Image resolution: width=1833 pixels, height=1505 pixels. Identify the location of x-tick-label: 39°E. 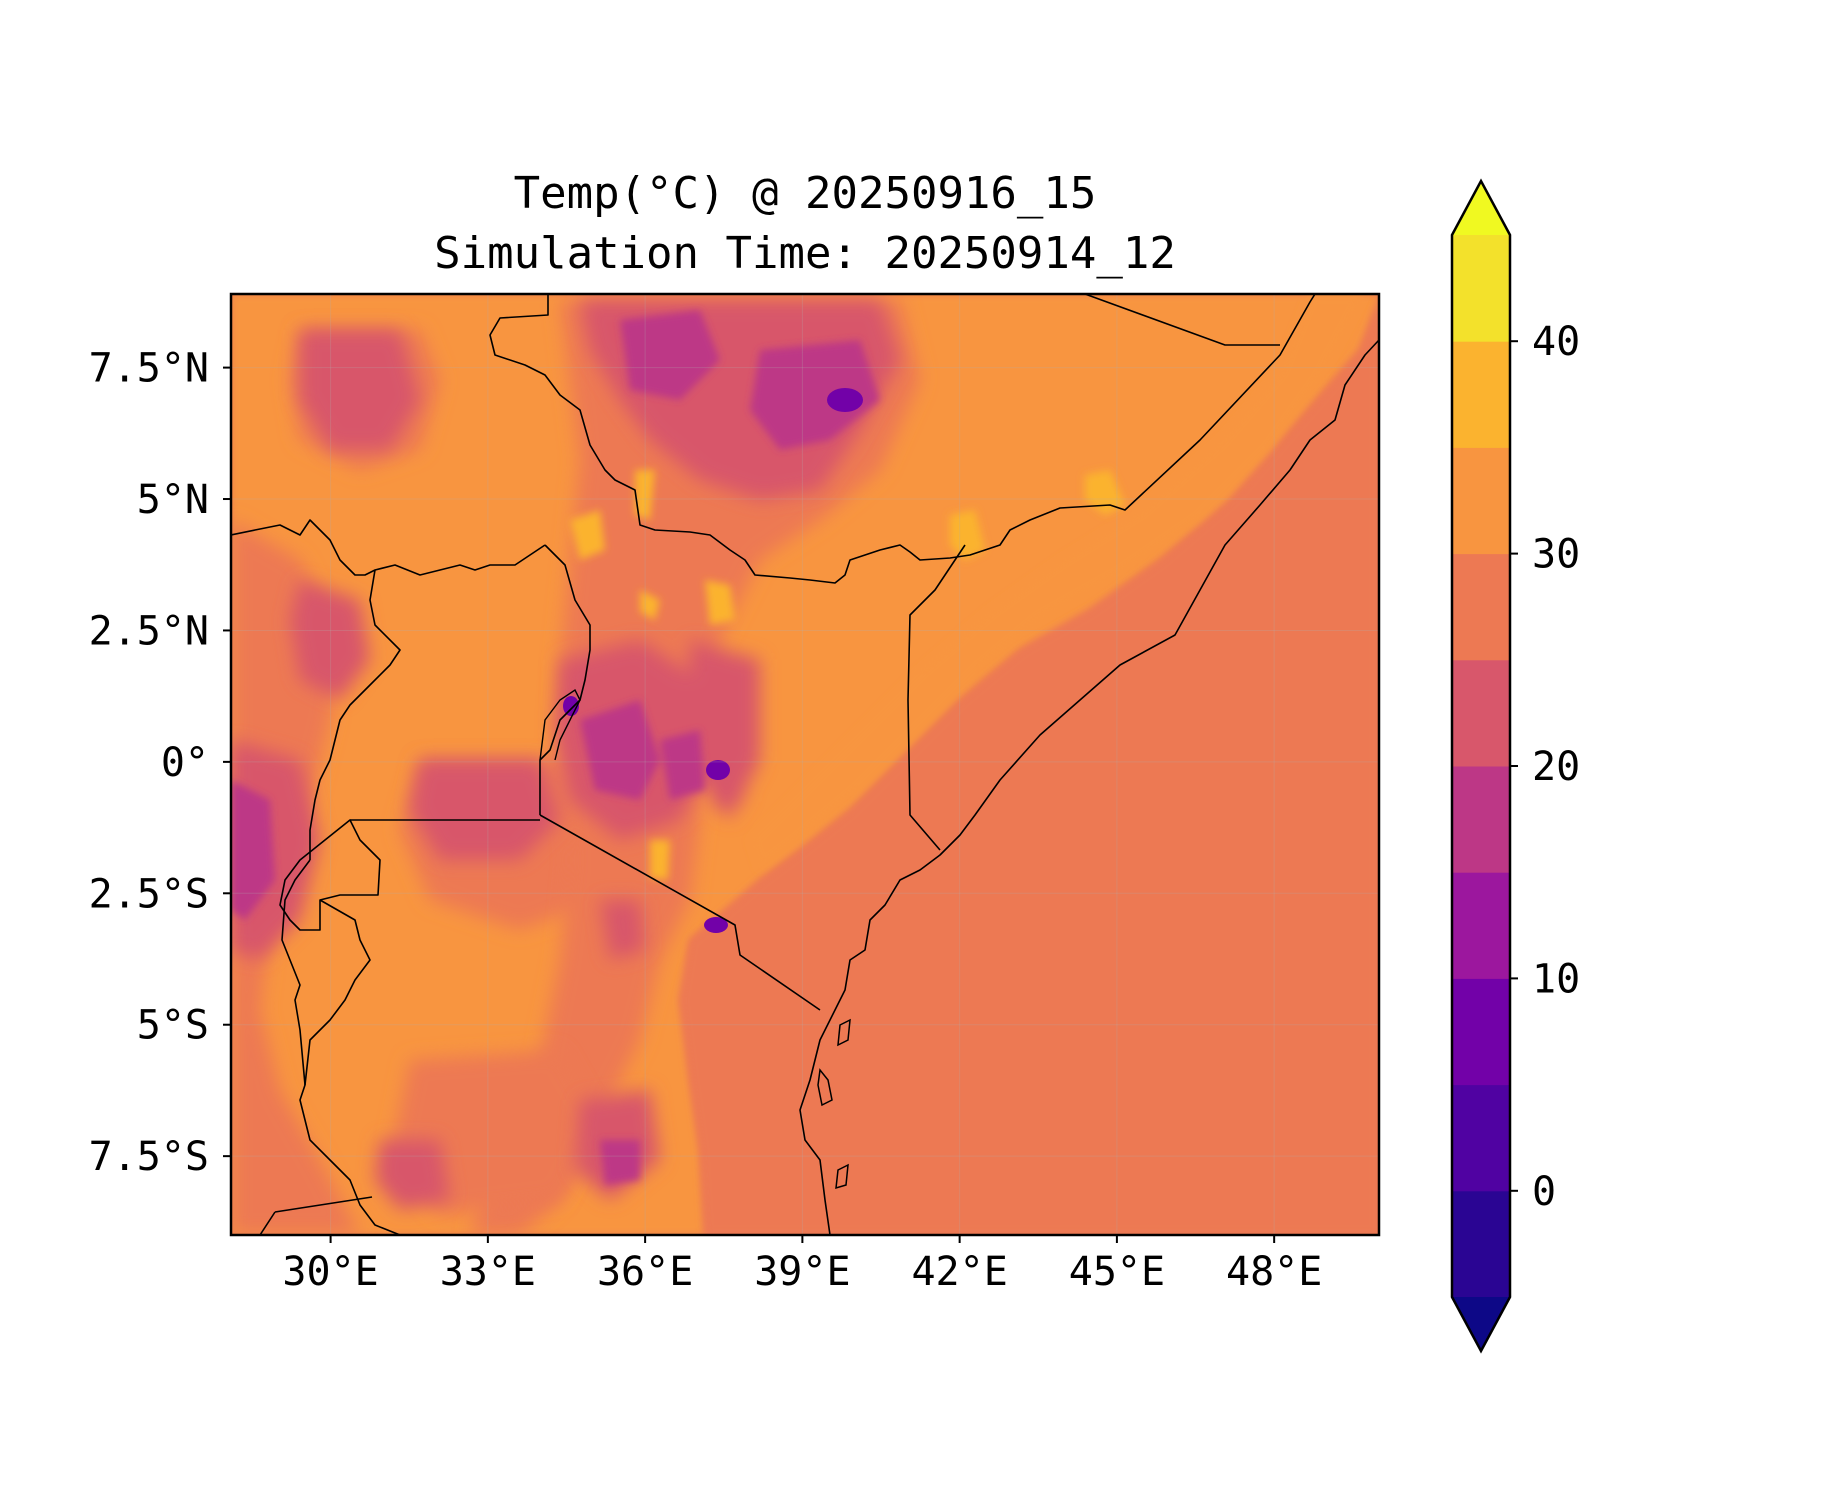
(802, 1272).